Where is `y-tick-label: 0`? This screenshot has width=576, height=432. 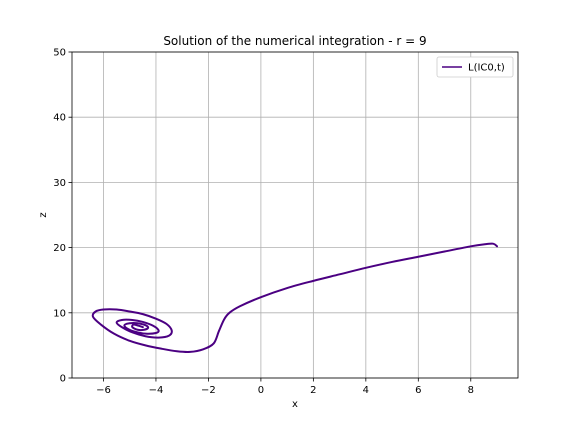 y-tick-label: 0 is located at coordinates (63, 379).